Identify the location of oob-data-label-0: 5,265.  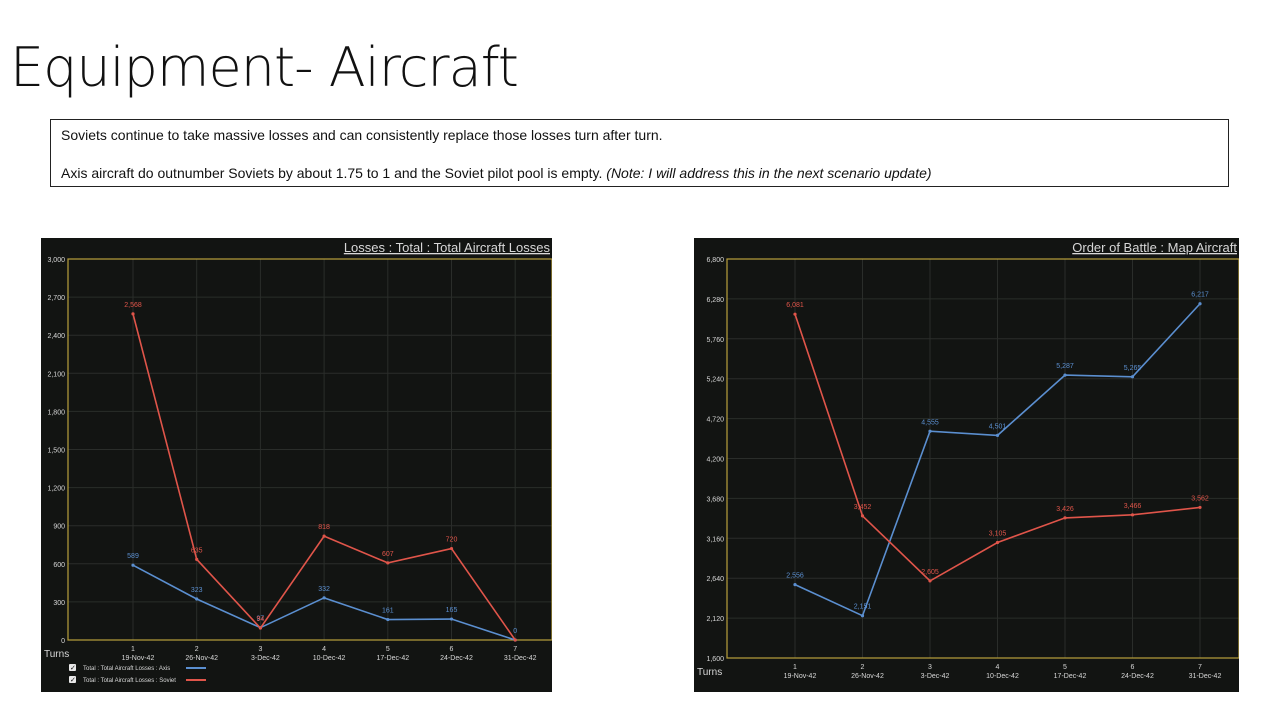
(1133, 368).